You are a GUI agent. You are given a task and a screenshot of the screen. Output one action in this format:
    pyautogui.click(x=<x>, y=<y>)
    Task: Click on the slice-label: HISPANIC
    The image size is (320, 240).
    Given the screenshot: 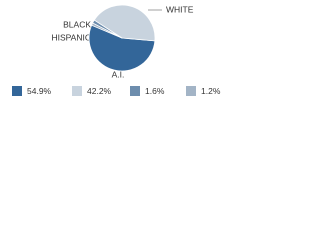 What is the action you would take?
    pyautogui.click(x=71, y=37)
    